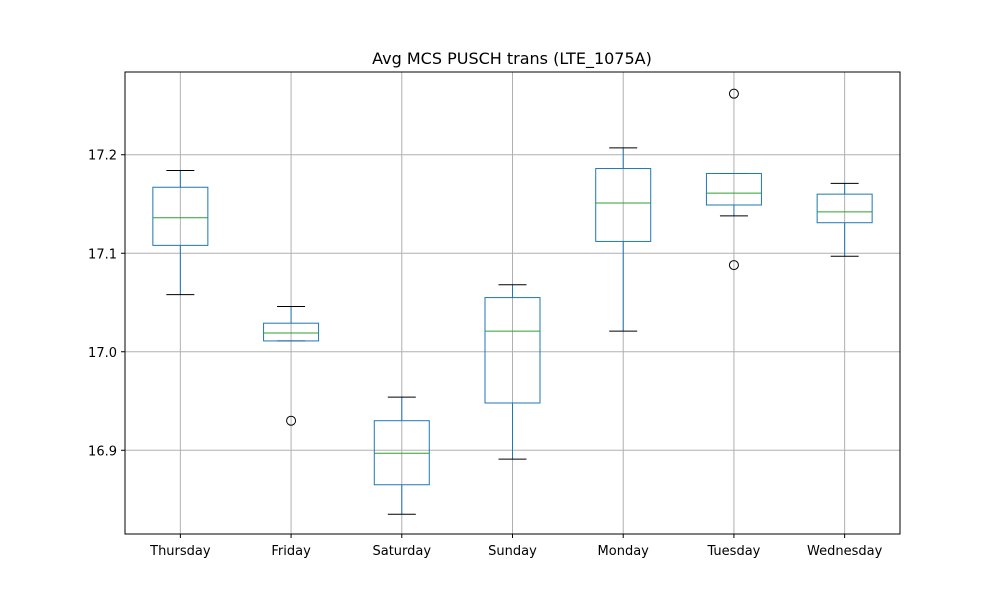 The image size is (1000, 600). What do you see at coordinates (512, 59) in the screenshot?
I see `chart-title: Avg MCS PUSCH trans (LTE_1075A)` at bounding box center [512, 59].